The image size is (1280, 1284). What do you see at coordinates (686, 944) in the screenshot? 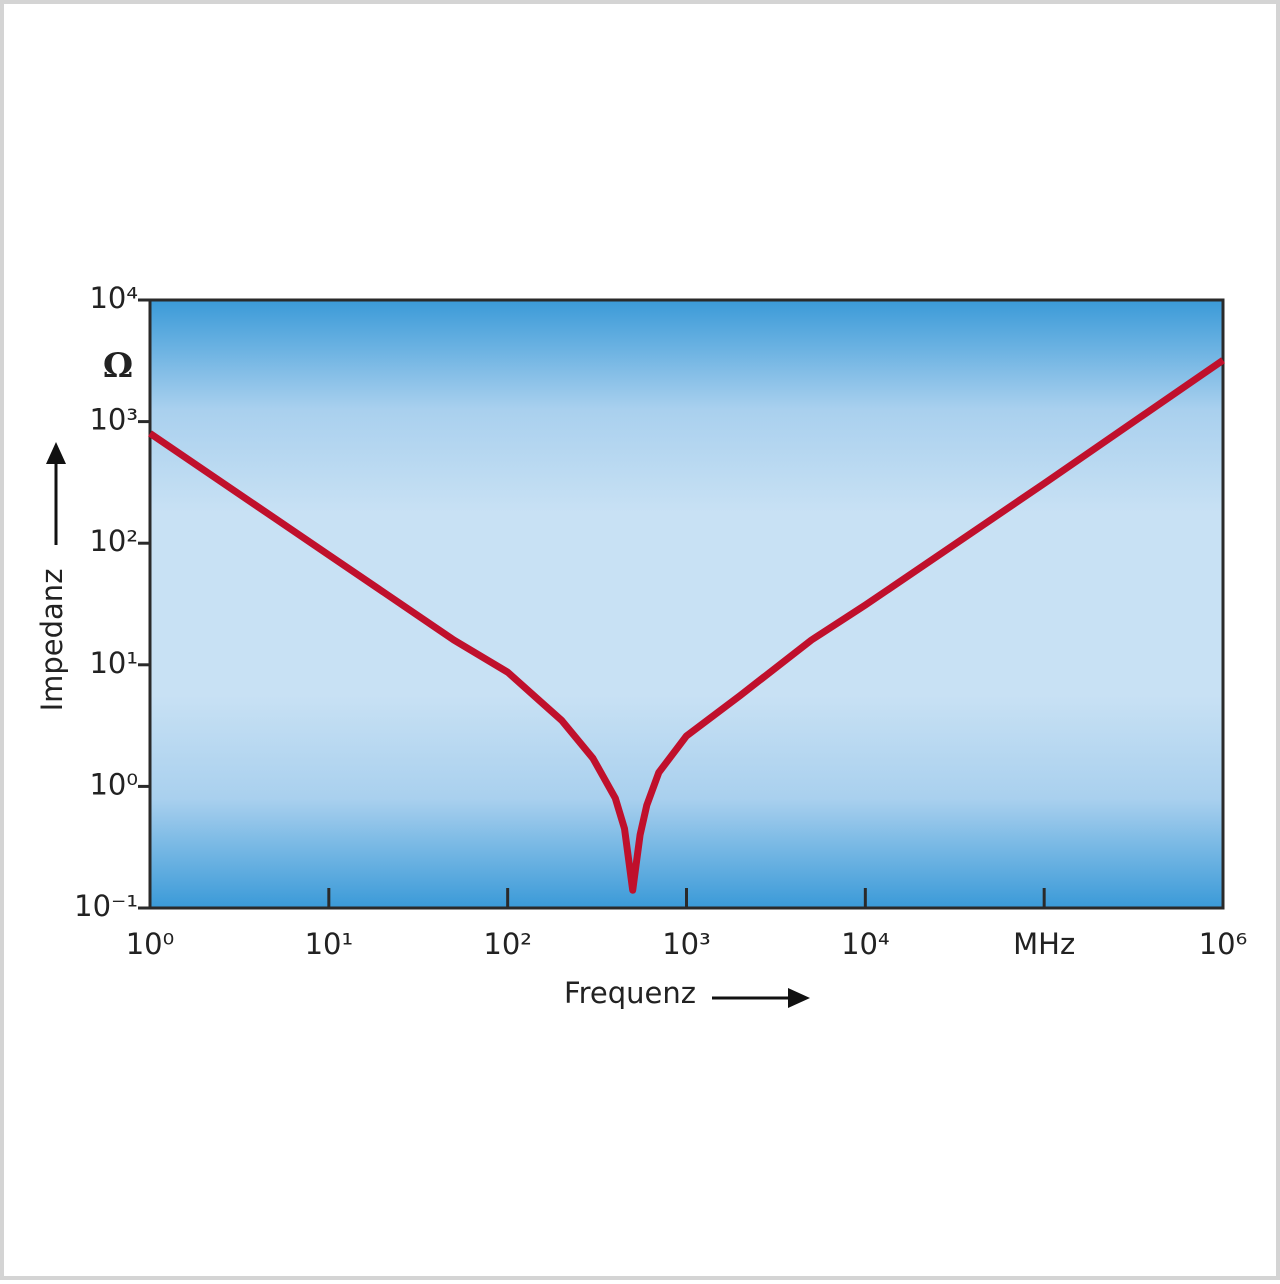
I see `x-tick-label: 10³` at bounding box center [686, 944].